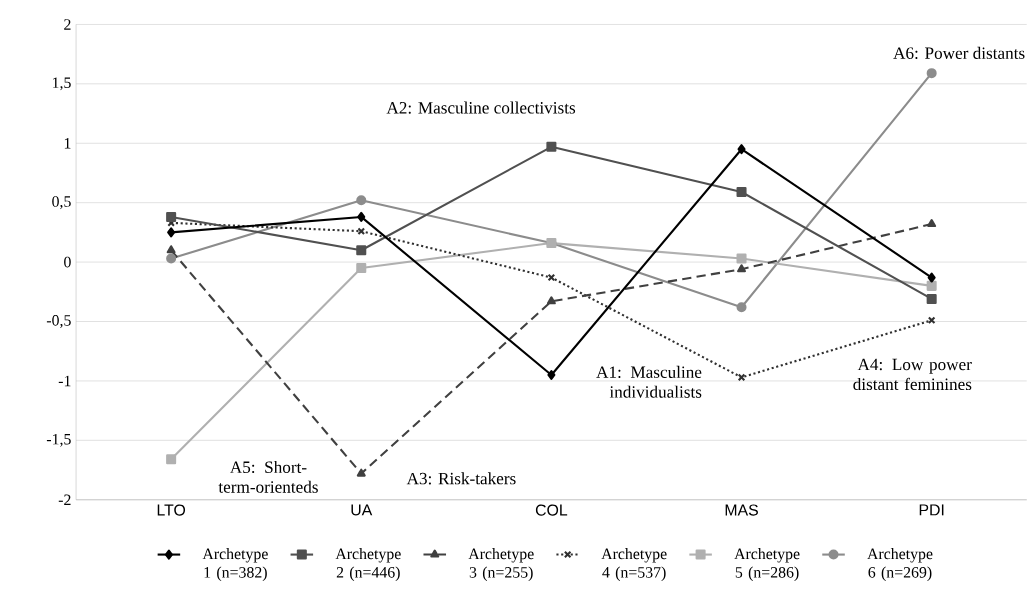 This screenshot has height=601, width=1027. What do you see at coordinates (67, 262) in the screenshot?
I see `y-tick-label: 0` at bounding box center [67, 262].